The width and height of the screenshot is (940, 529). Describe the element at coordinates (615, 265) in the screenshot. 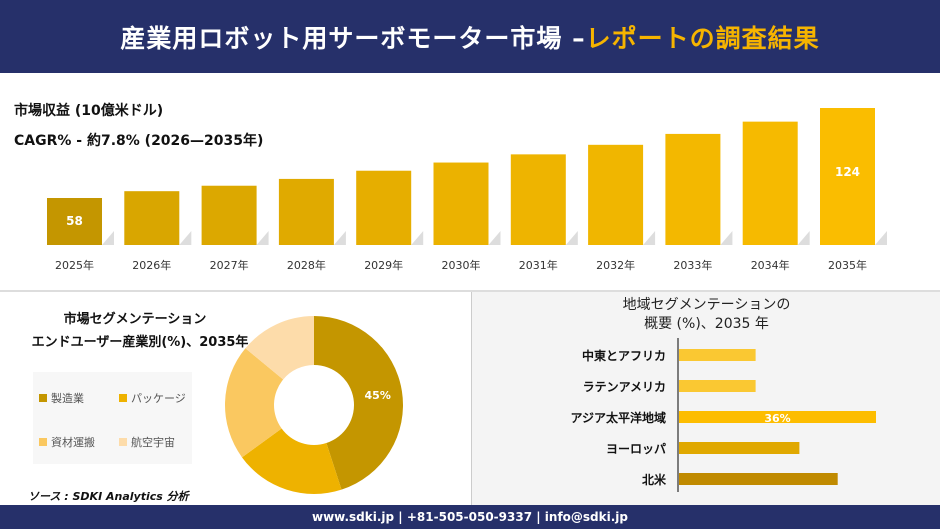

I see `x-tick-label: 2032年` at that location.